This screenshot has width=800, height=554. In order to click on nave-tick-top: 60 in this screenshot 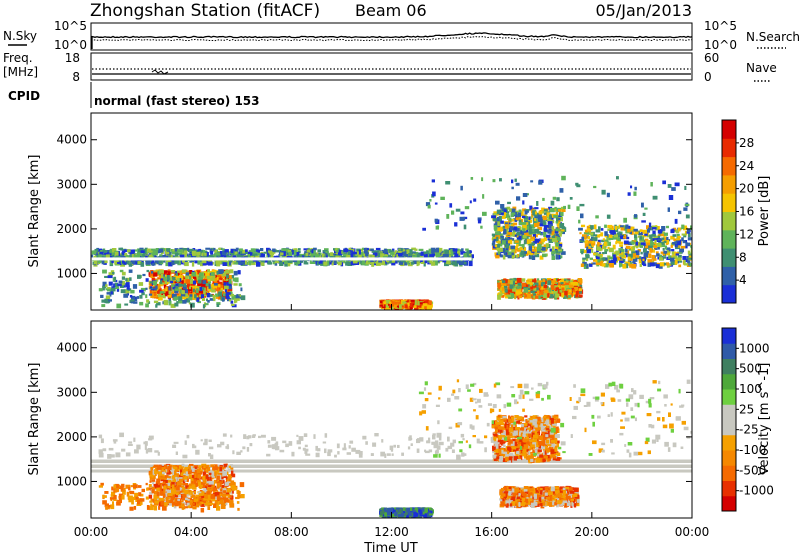, I will do `click(711, 58)`.